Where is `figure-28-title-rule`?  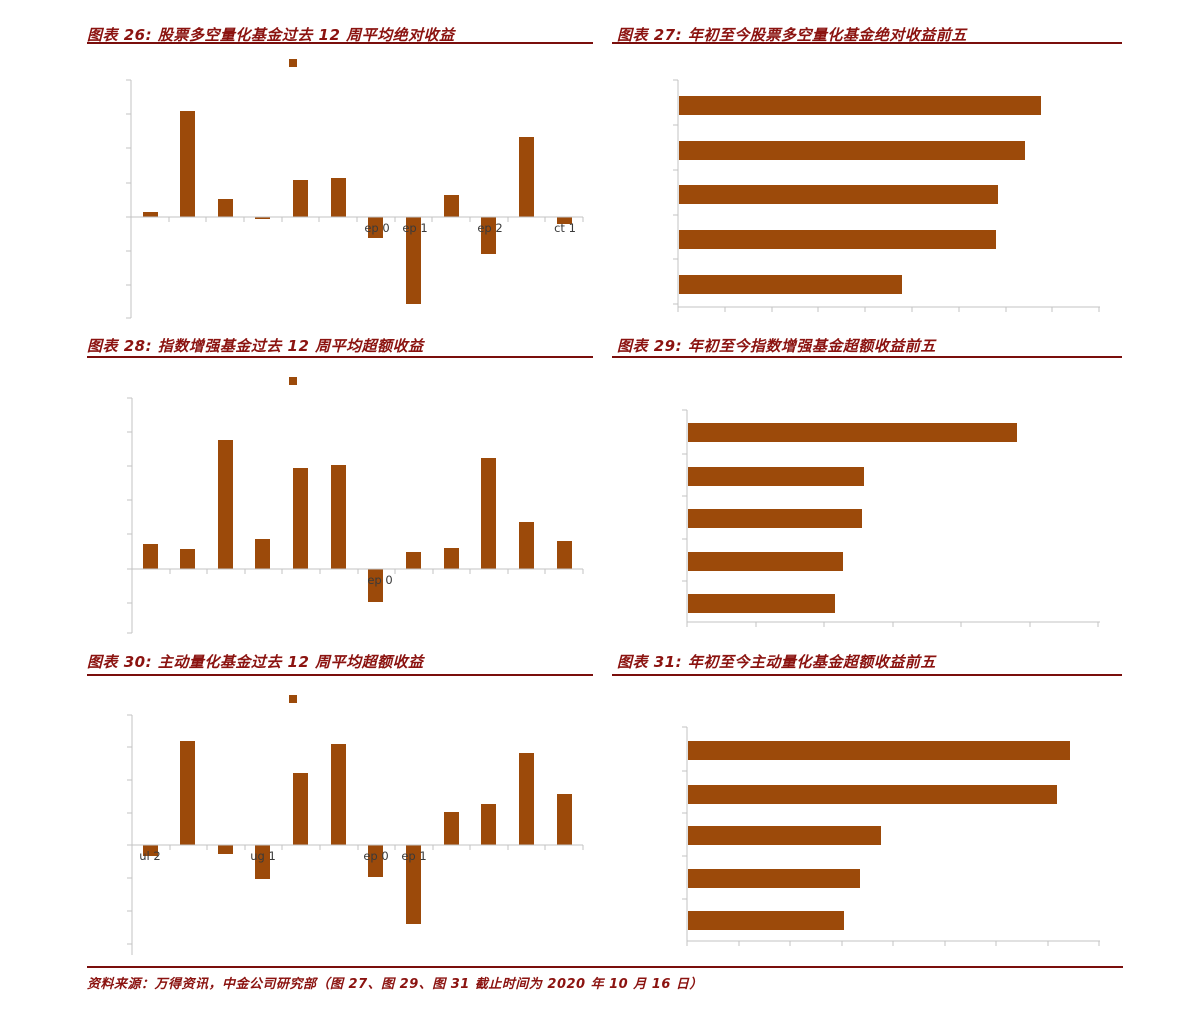 figure-28-title-rule is located at coordinates (340, 357).